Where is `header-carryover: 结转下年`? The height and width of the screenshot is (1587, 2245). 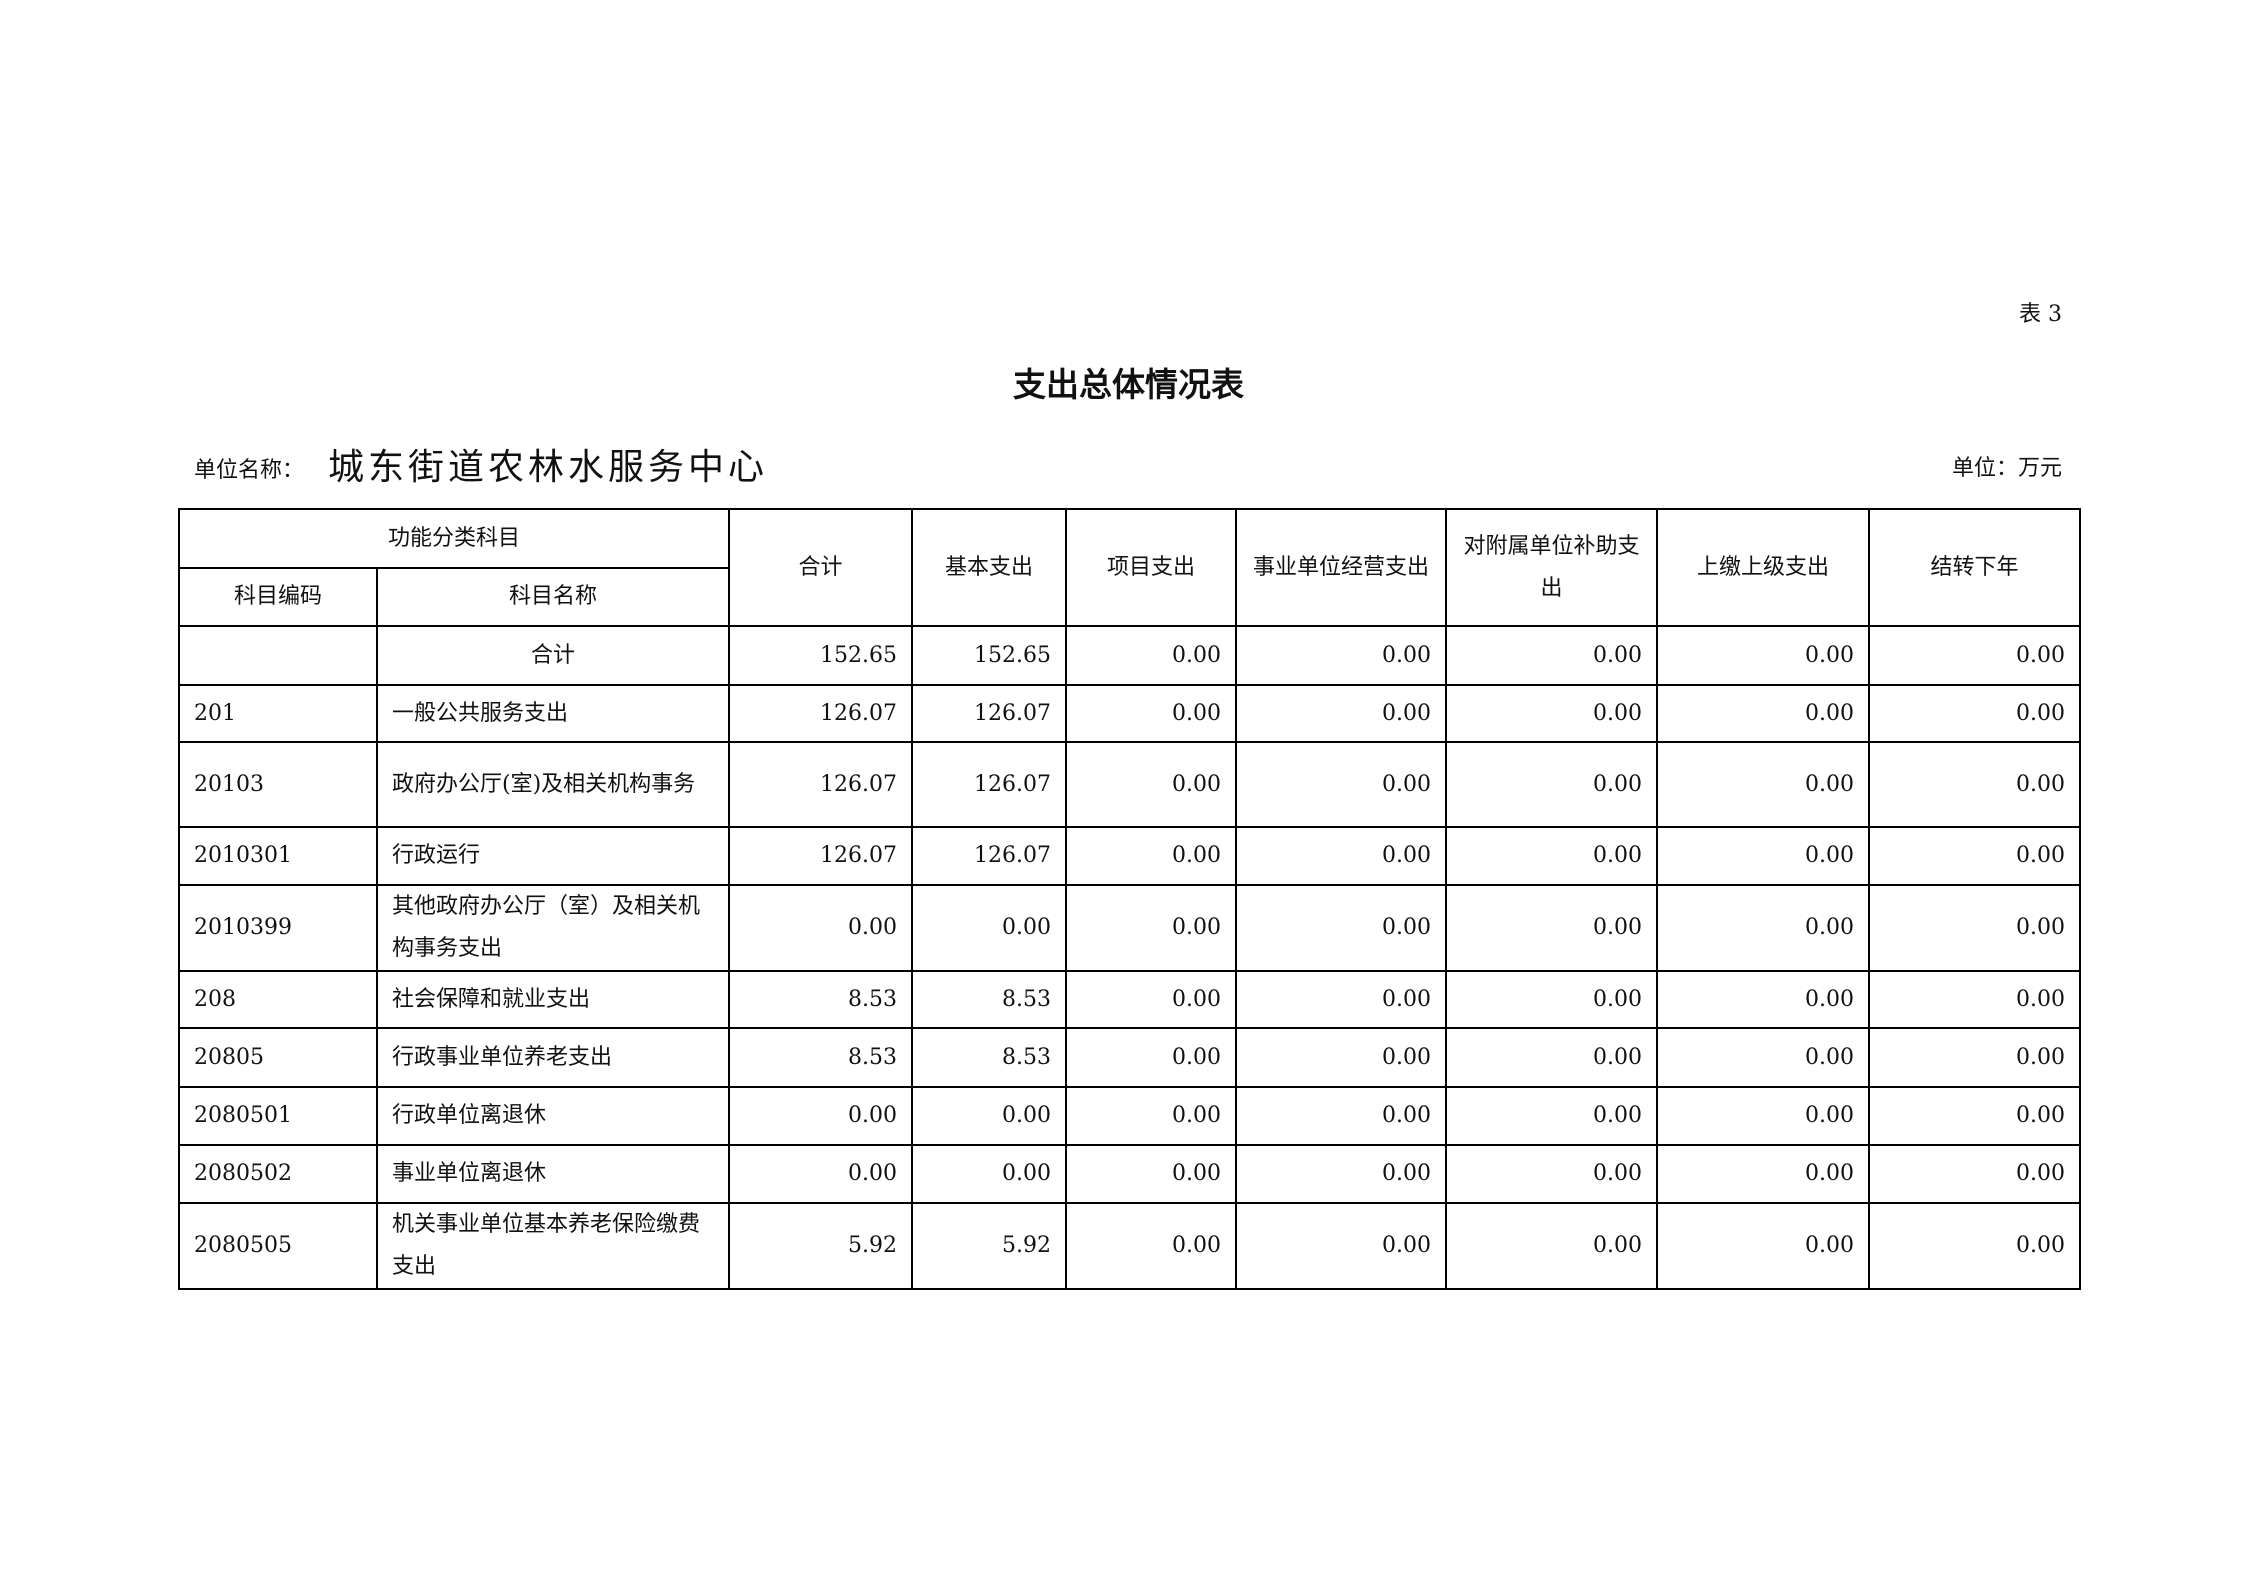 header-carryover: 结转下年 is located at coordinates (1974, 567).